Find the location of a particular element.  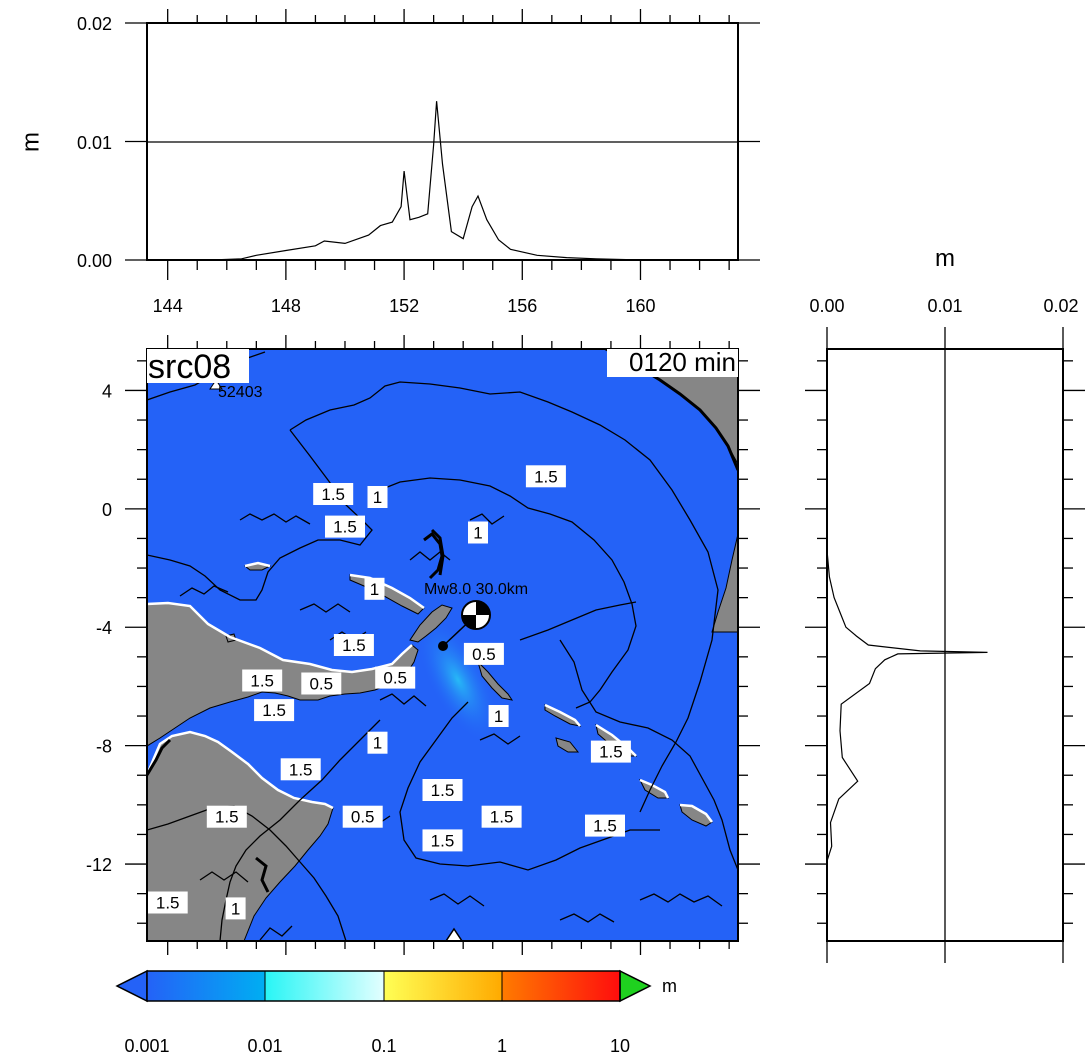

solomon-island-land is located at coordinates (567, 745).